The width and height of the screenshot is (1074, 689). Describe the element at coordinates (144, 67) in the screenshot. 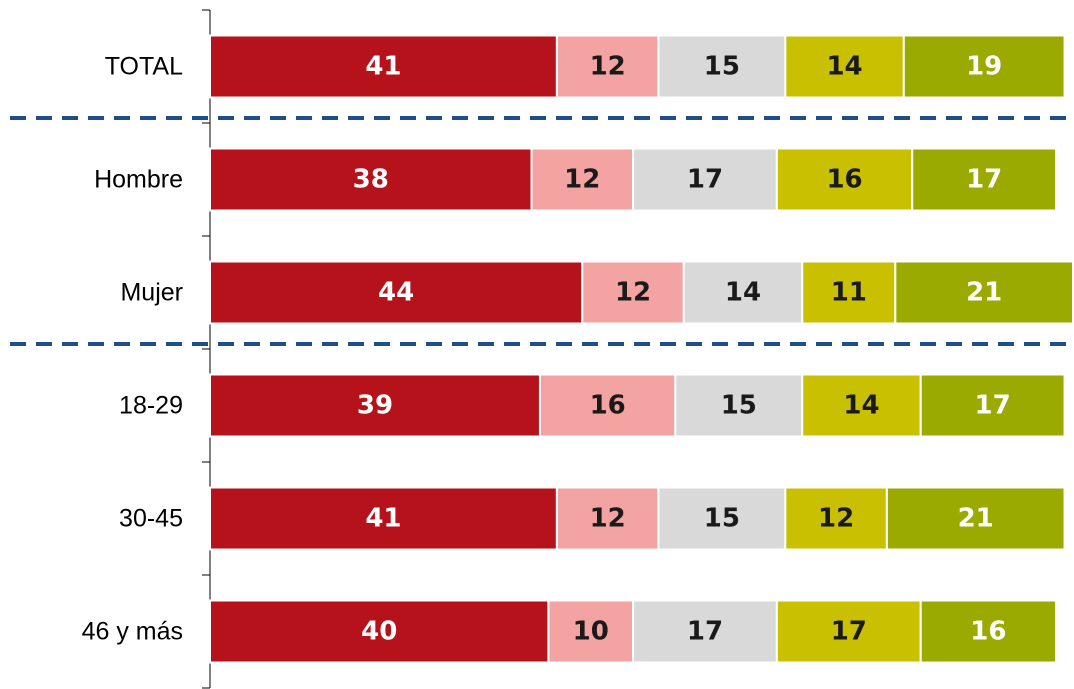

I see `category-label: TOTAL` at that location.